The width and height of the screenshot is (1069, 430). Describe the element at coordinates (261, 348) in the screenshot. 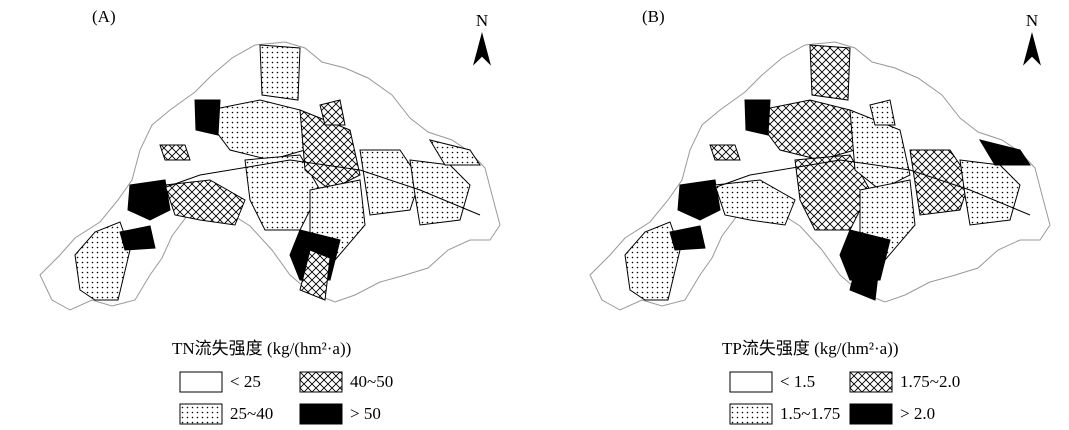

I see `legend-title: TN流失强度 (kg/(hm²·a))` at that location.